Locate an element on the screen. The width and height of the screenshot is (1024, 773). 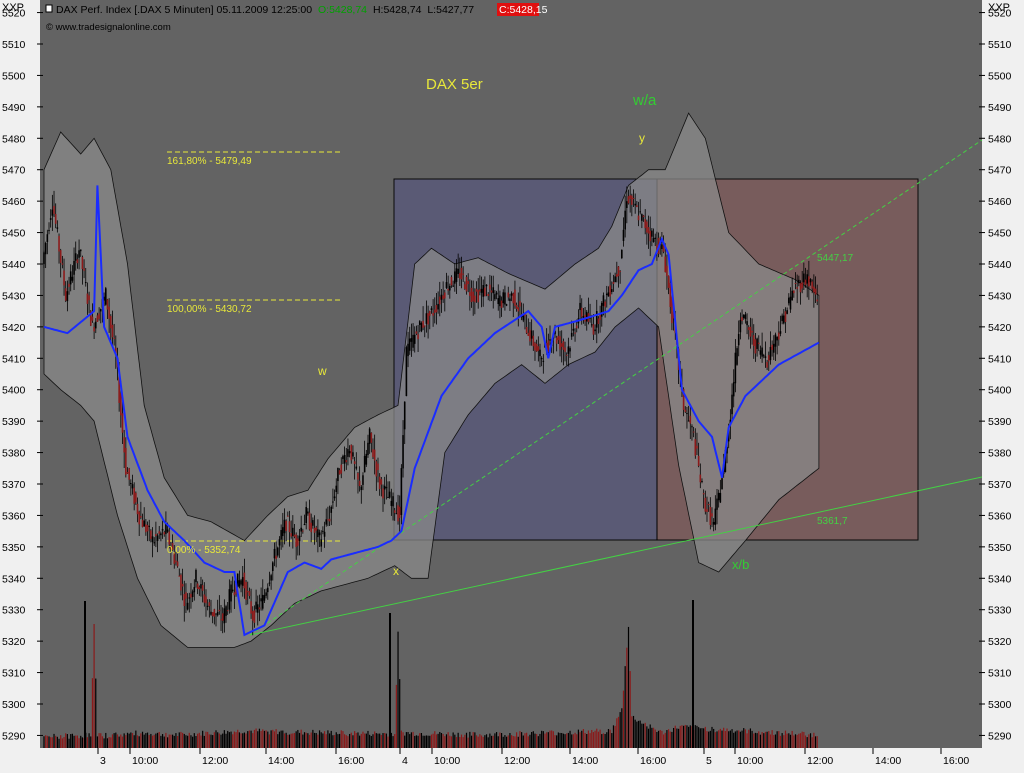
high-value: H:5428,74 is located at coordinates (397, 10).